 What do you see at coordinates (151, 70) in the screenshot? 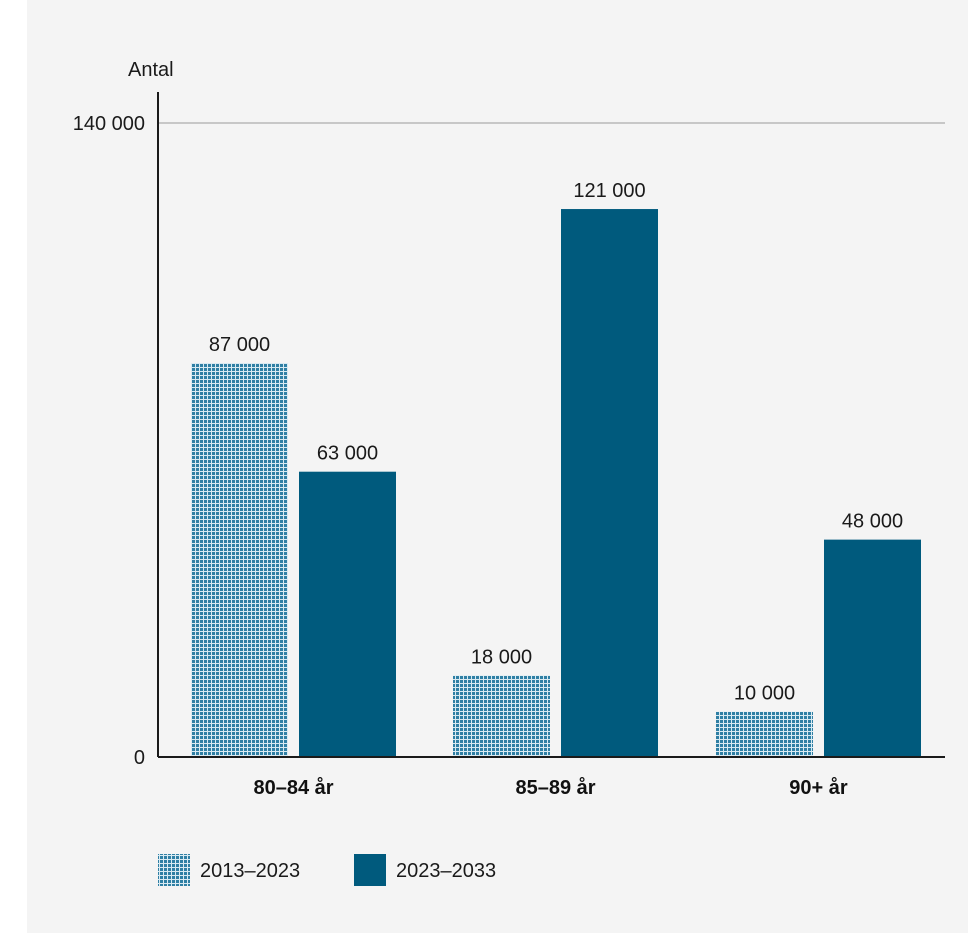
I see `y-axis-title: Antal` at bounding box center [151, 70].